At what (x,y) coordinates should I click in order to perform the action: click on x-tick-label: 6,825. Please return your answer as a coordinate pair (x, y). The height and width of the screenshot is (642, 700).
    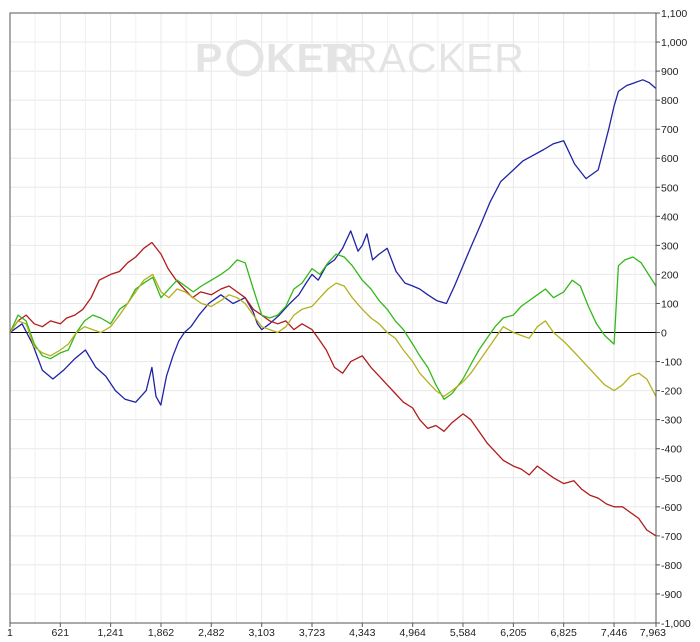
    Looking at the image, I should click on (564, 633).